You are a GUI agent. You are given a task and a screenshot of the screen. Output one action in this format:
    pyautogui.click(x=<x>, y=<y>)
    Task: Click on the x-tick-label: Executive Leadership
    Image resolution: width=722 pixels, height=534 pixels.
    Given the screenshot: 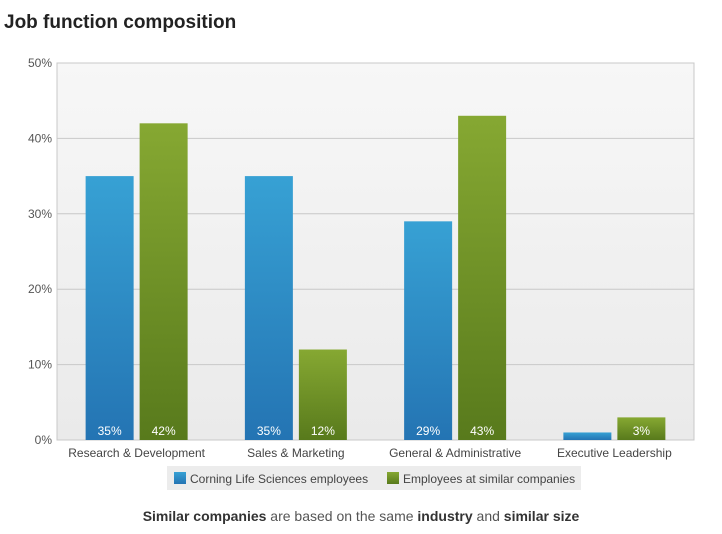 What is the action you would take?
    pyautogui.click(x=614, y=453)
    